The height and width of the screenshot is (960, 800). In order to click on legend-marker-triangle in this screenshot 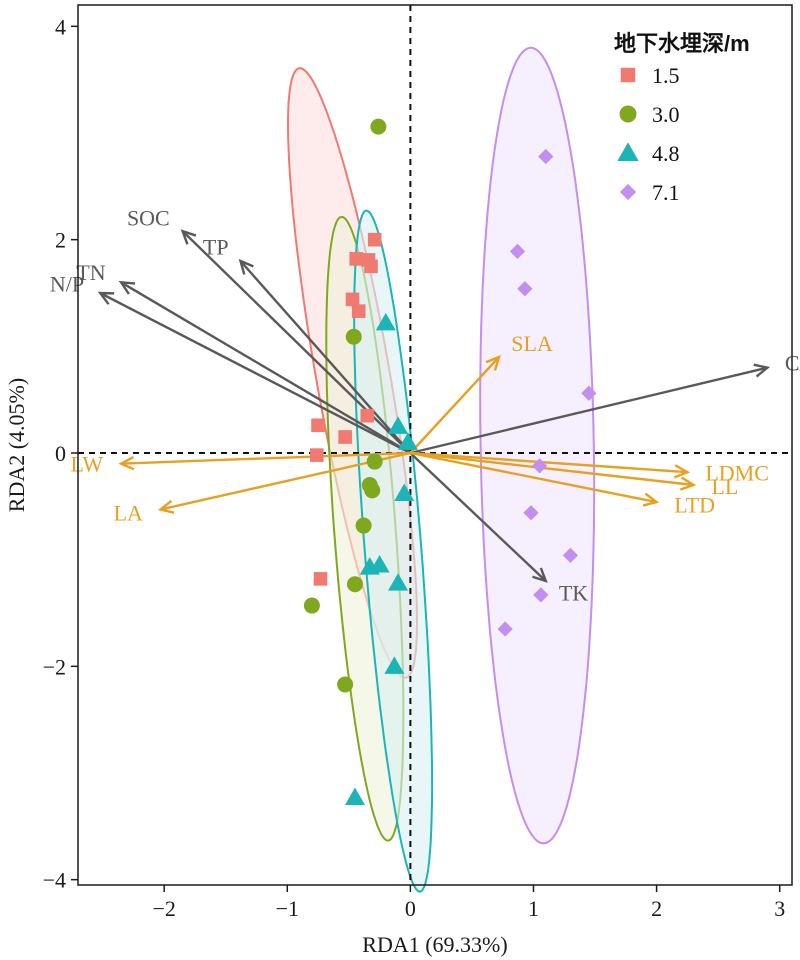, I will do `click(628, 151)`.